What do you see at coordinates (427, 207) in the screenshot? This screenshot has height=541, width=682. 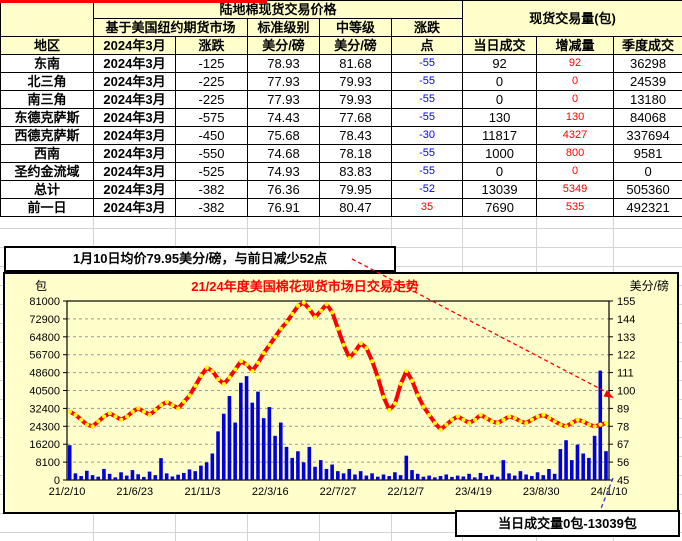 I see `cell-points: 35` at bounding box center [427, 207].